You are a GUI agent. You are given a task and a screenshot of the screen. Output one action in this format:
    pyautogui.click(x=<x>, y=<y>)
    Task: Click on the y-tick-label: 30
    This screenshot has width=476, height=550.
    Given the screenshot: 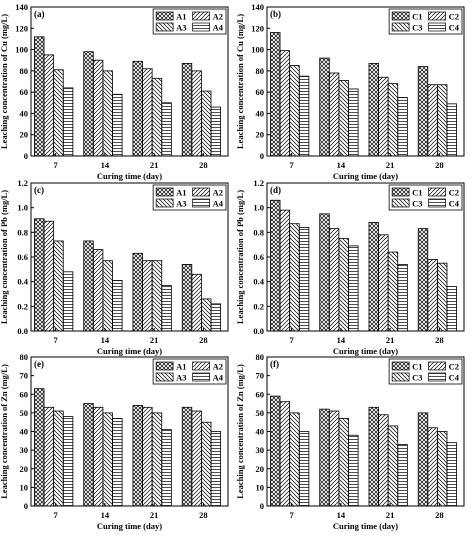 What is the action you would take?
    pyautogui.click(x=24, y=450)
    